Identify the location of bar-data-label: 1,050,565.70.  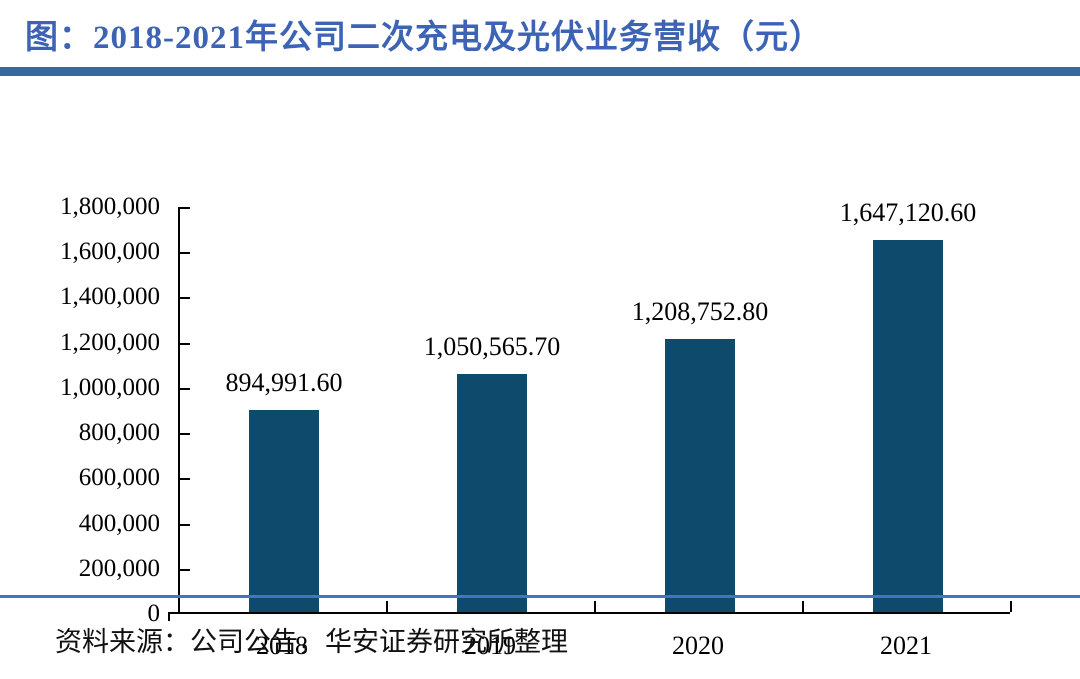
(492, 347).